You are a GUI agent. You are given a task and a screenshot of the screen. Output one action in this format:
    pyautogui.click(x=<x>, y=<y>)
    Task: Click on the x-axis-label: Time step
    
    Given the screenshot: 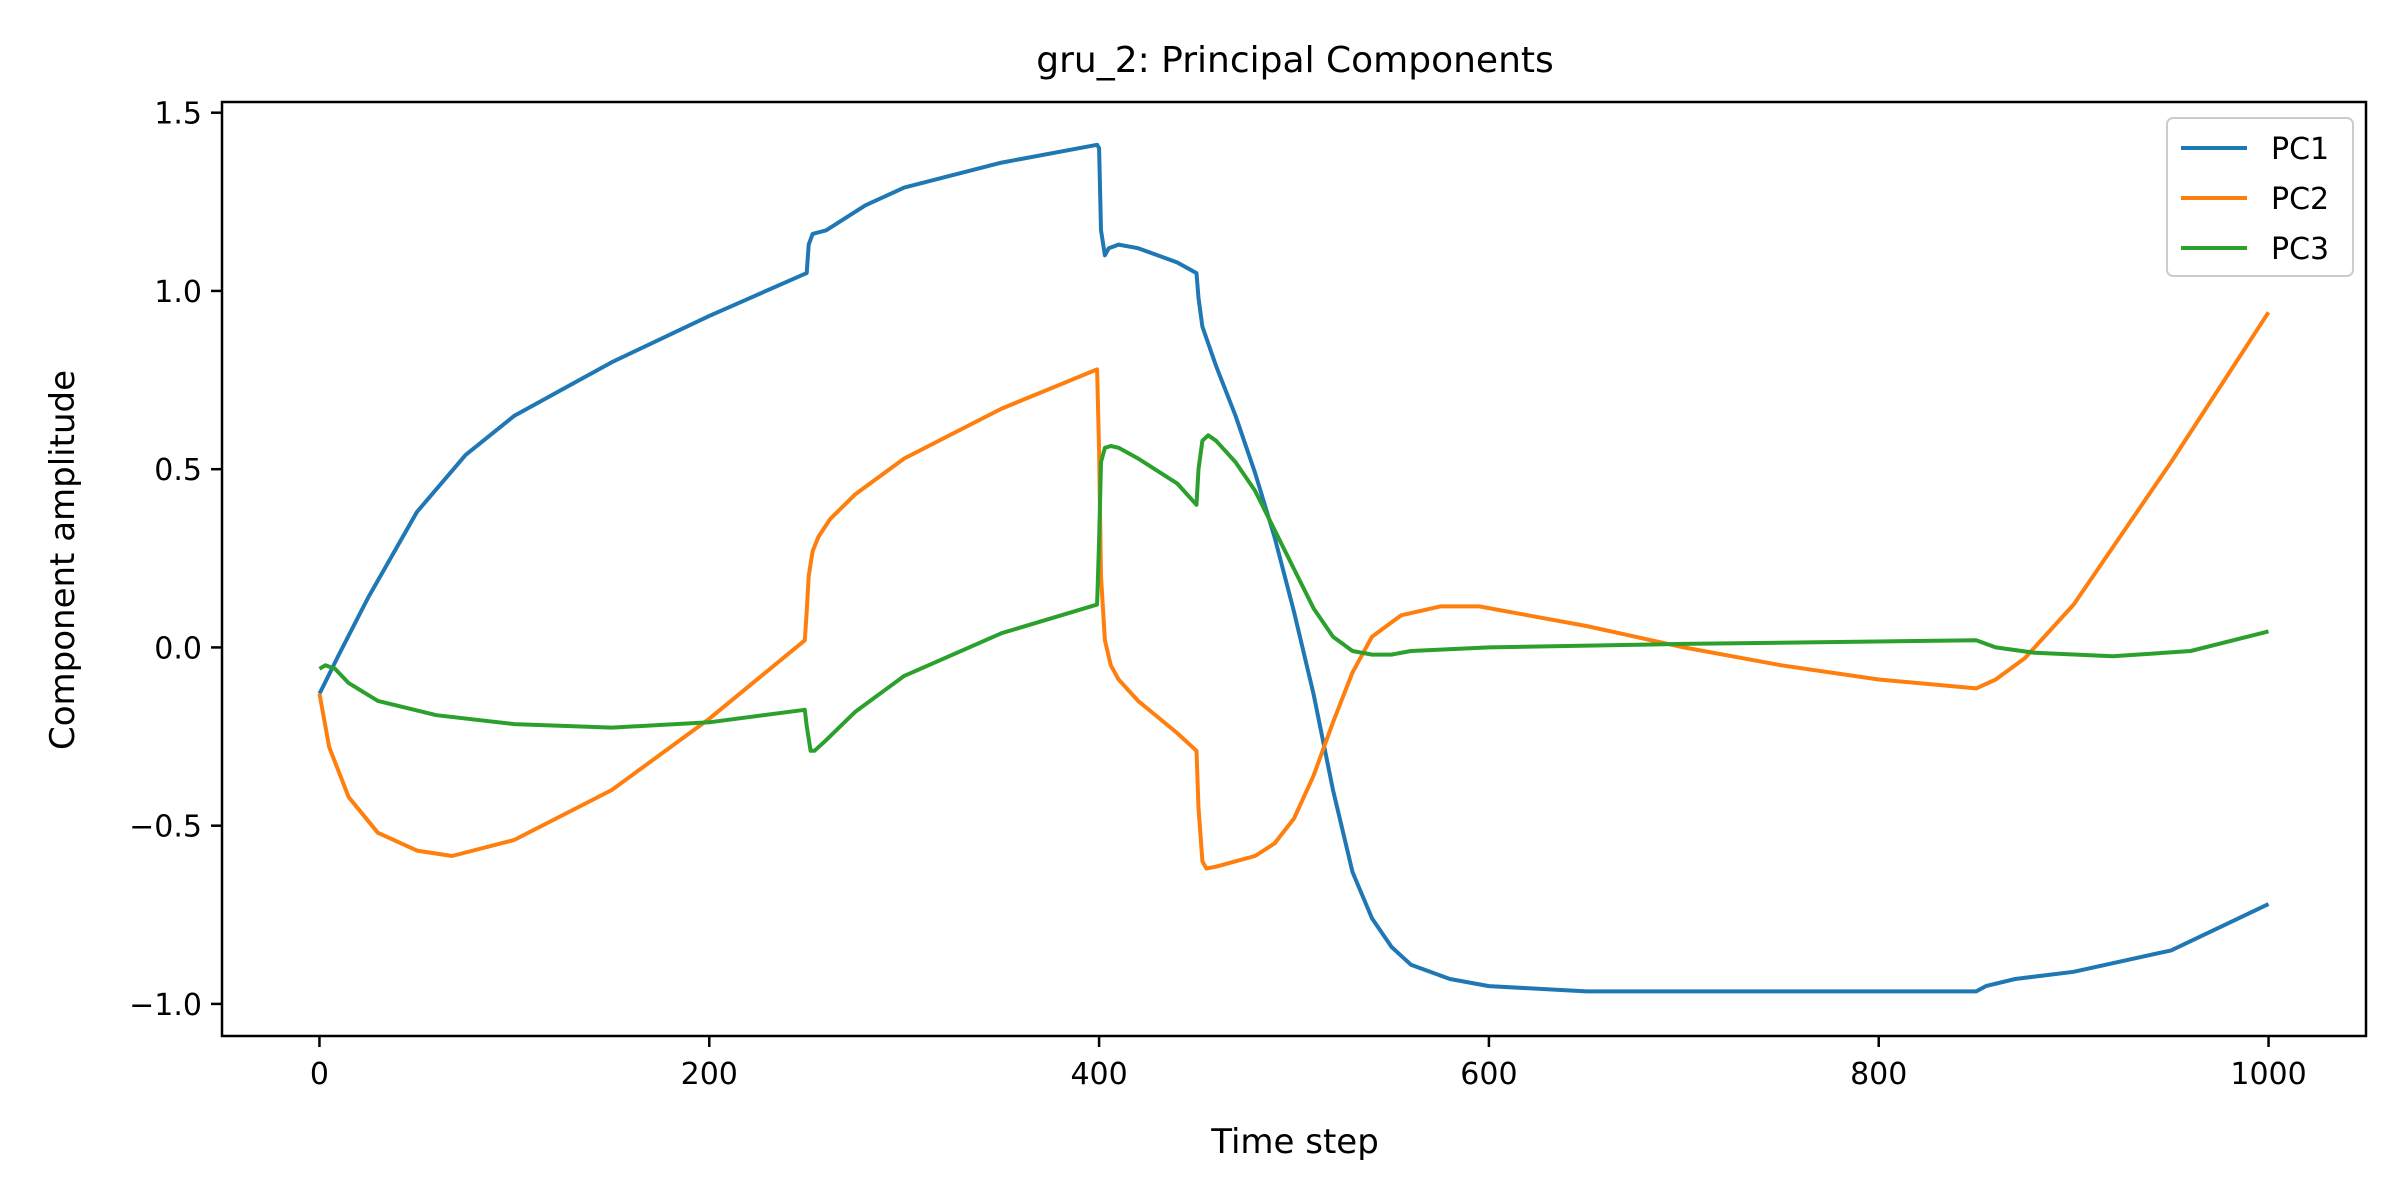 What is the action you would take?
    pyautogui.click(x=1294, y=1142)
    